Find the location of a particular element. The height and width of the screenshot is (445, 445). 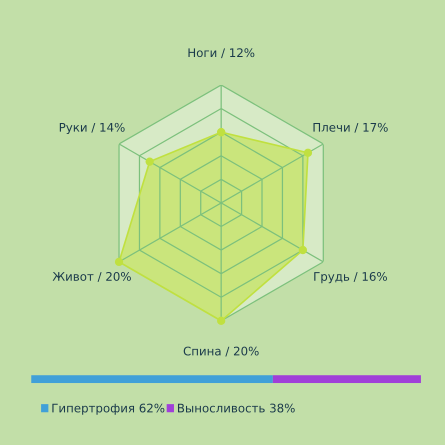

spoke-label: Руки / 14% is located at coordinates (92, 128).